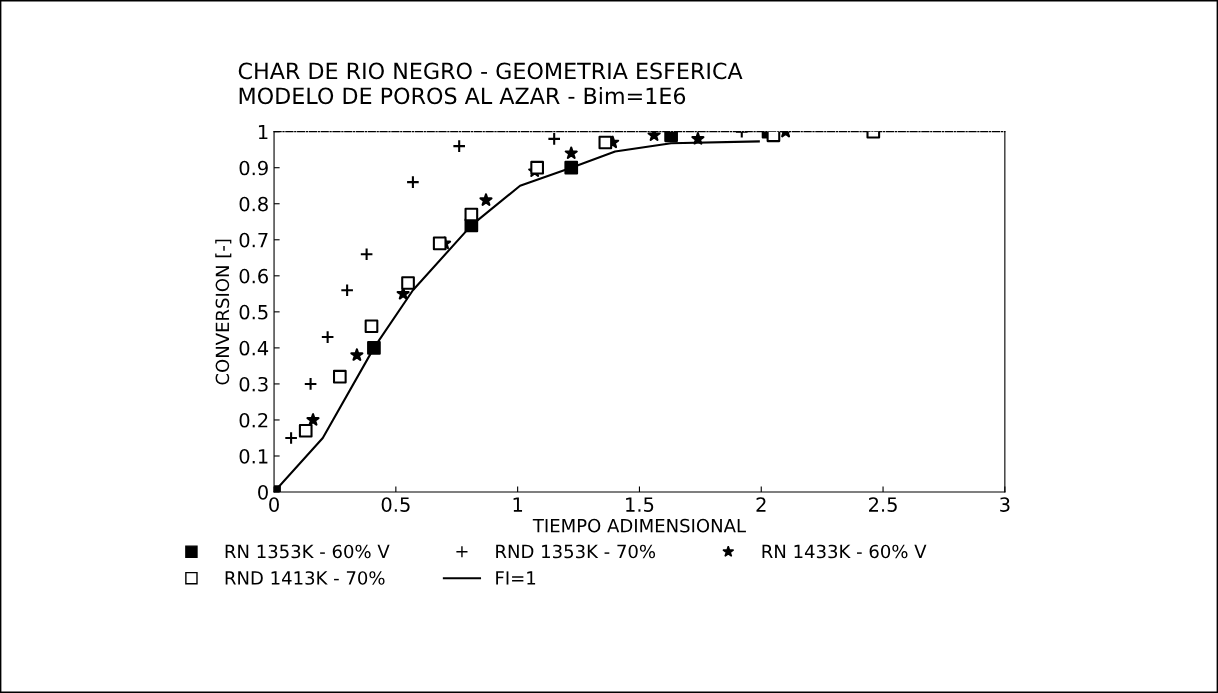 The width and height of the screenshot is (1218, 693). Describe the element at coordinates (253, 312) in the screenshot. I see `y-tick-label: 0.5` at that location.